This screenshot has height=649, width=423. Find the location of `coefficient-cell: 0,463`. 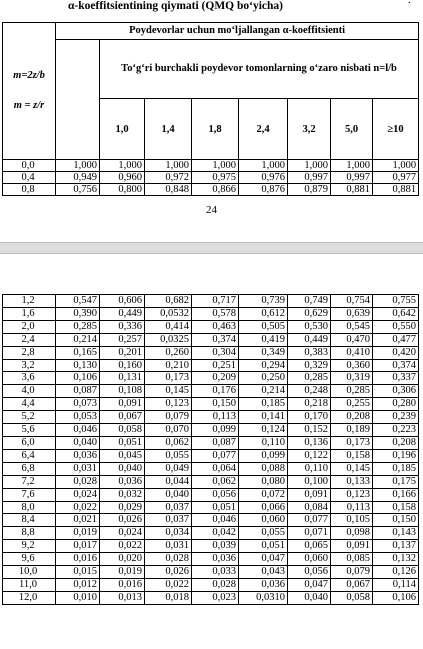

coefficient-cell: 0,463 is located at coordinates (215, 326).